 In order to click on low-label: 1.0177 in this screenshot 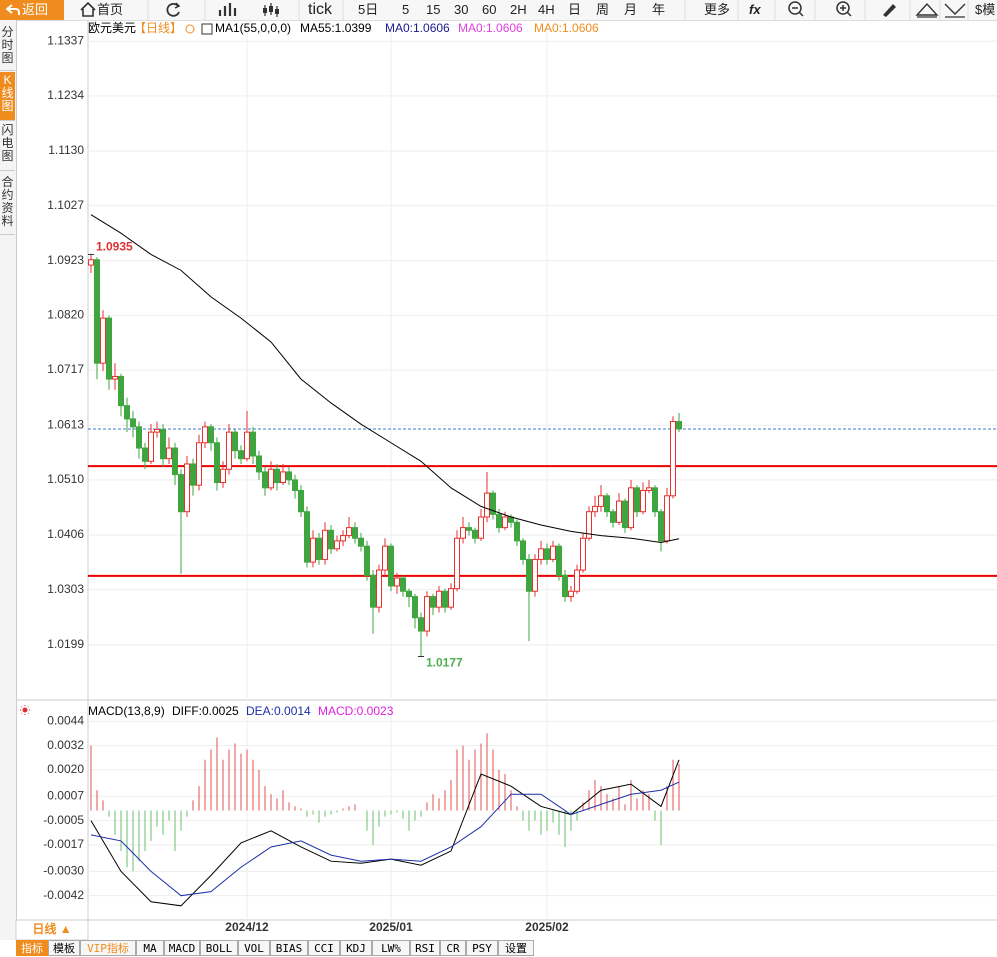, I will do `click(444, 663)`.